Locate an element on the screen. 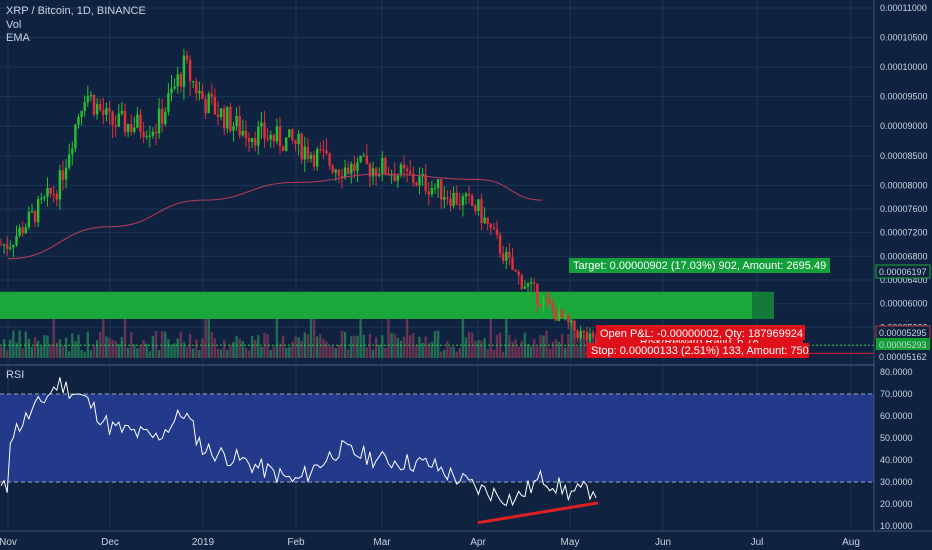  open-pl-label: Open P&L: -0.00000002, Qty: 187969924 is located at coordinates (700, 332).